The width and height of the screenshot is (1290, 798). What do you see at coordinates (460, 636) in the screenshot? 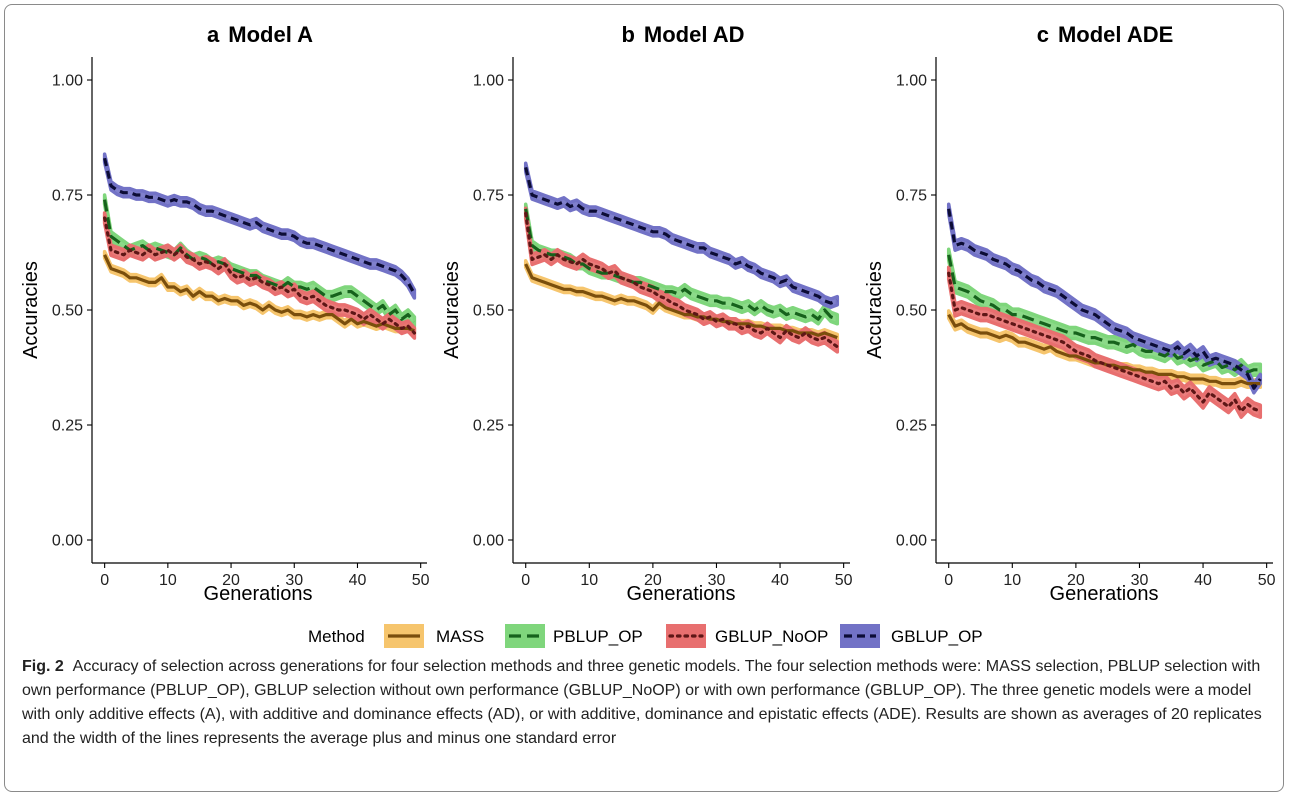
I see `legend-label-mass: MASS` at bounding box center [460, 636].